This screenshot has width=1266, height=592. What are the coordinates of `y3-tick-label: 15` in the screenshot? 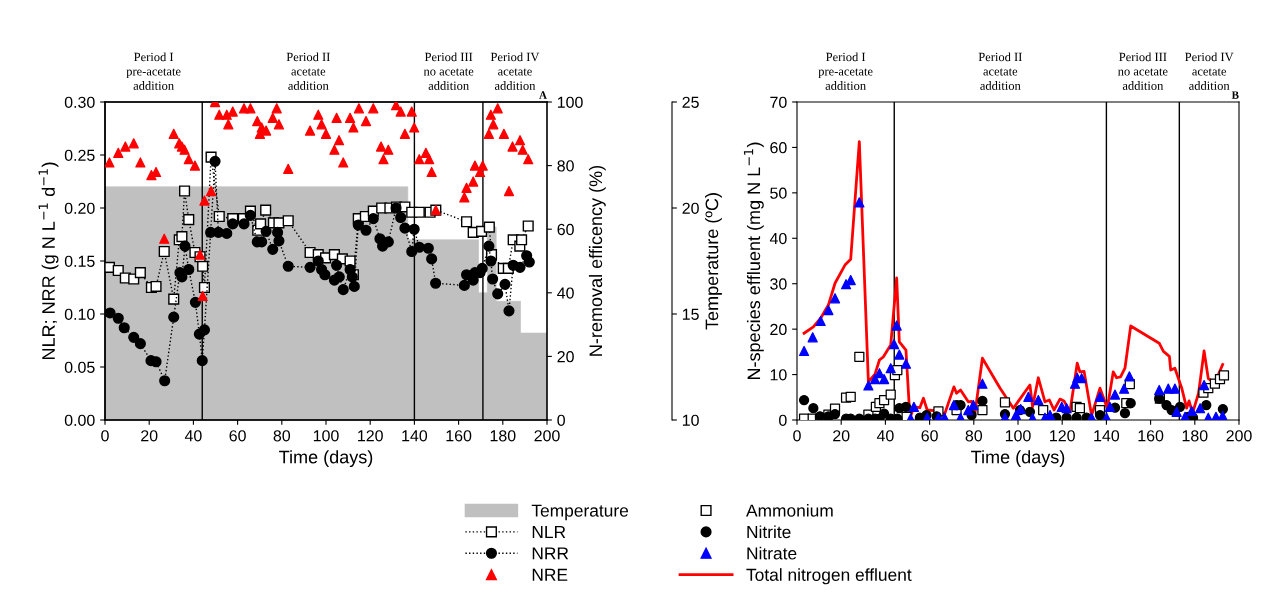 It's located at (690, 314).